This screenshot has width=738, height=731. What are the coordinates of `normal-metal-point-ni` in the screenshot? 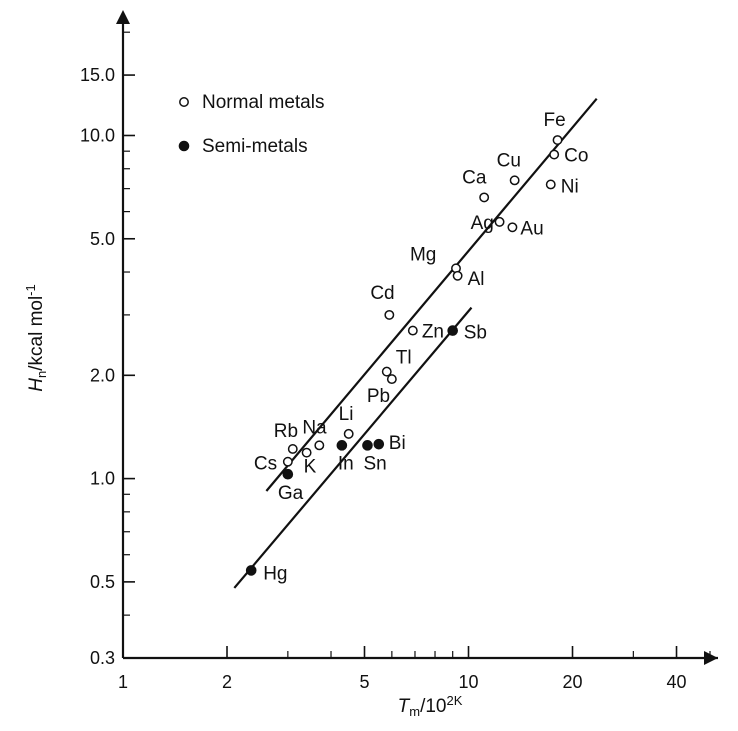 It's located at (550, 184).